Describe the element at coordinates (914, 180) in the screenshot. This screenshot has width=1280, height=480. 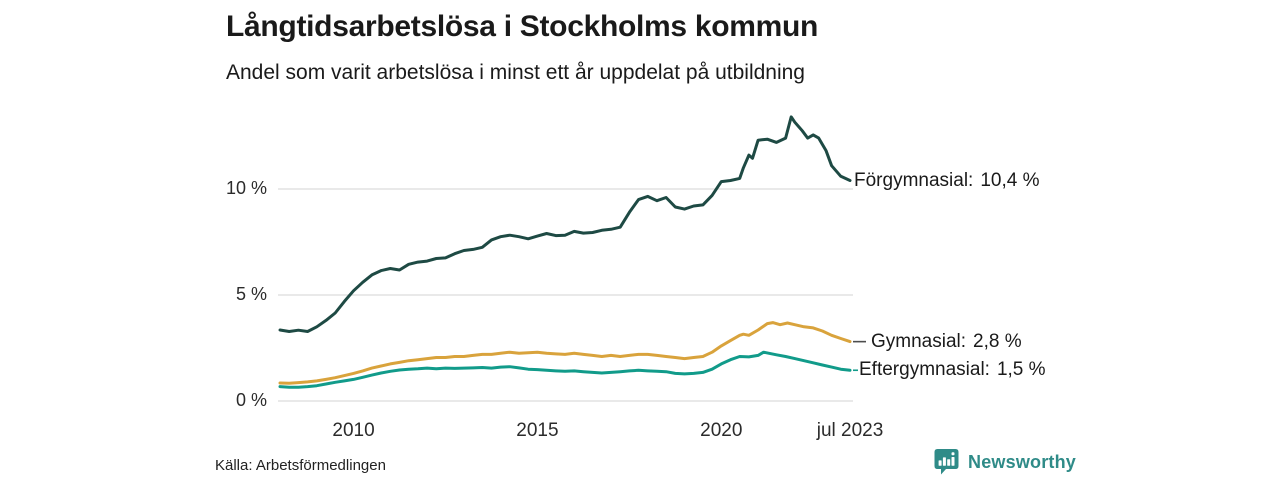
I see `series-name: Förgymnasial:` at that location.